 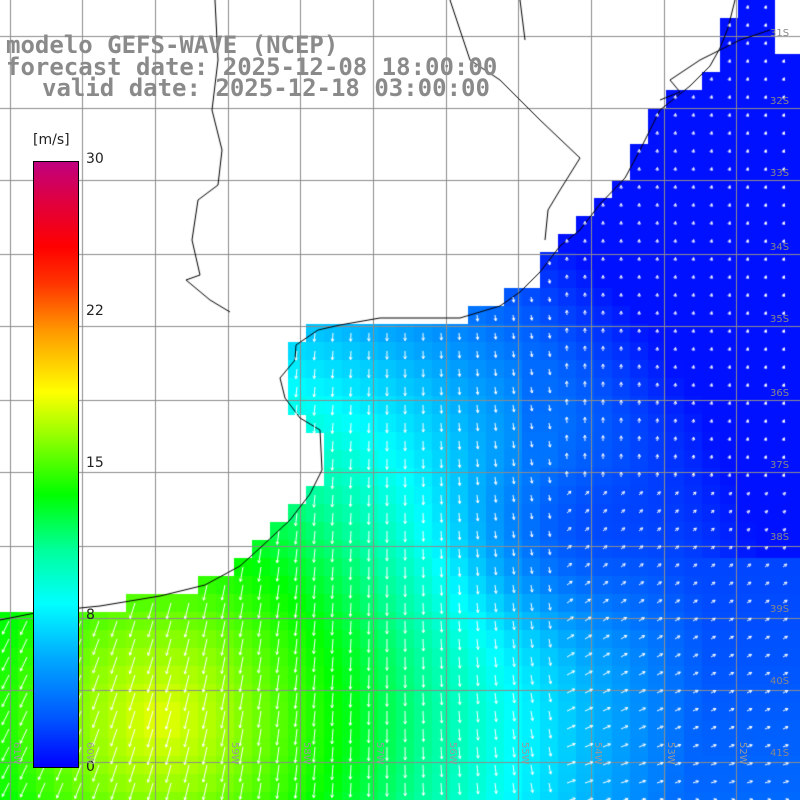 What do you see at coordinates (90, 767) in the screenshot?
I see `colorbar-tick-0: 0` at bounding box center [90, 767].